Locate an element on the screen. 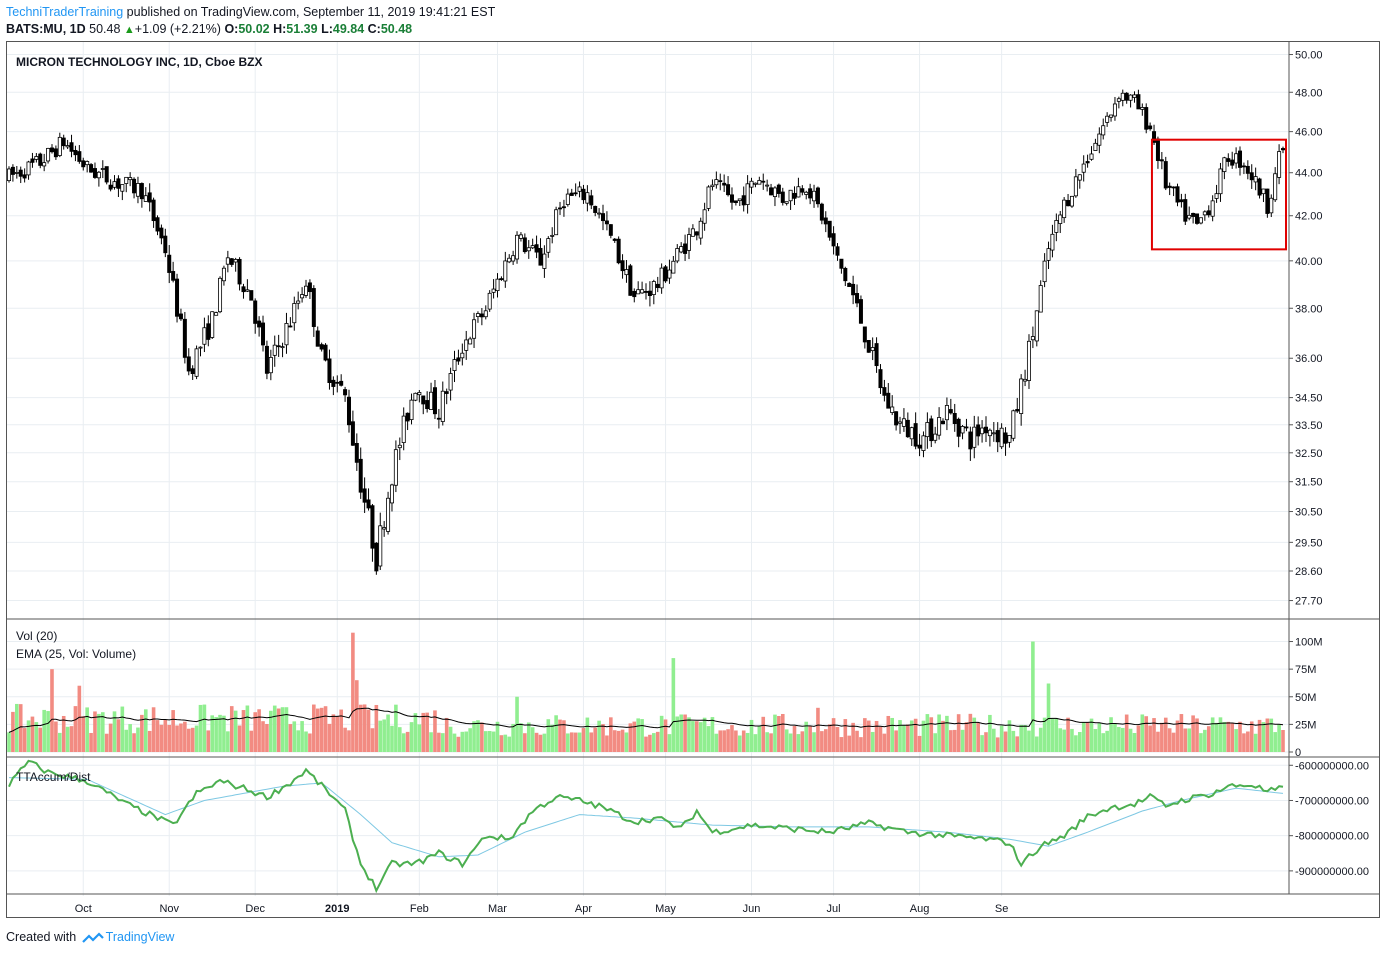 The height and width of the screenshot is (956, 1387). tradingview-brand-link: TradingView is located at coordinates (140, 937).